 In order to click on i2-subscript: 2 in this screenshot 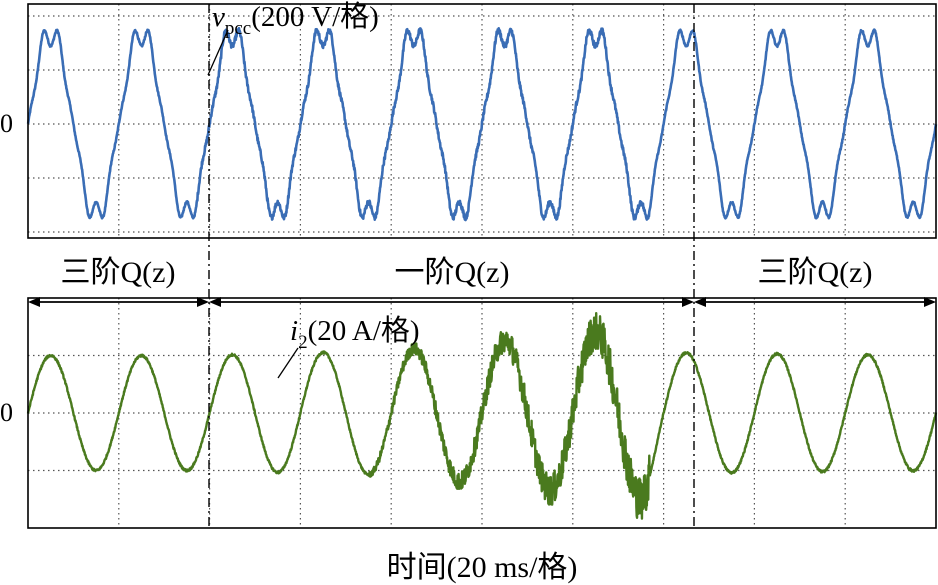, I will do `click(303, 342)`.